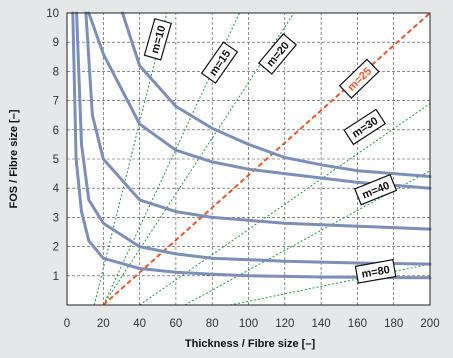 This screenshot has width=453, height=358. Describe the element at coordinates (284, 324) in the screenshot. I see `x-tick-label: 120` at that location.